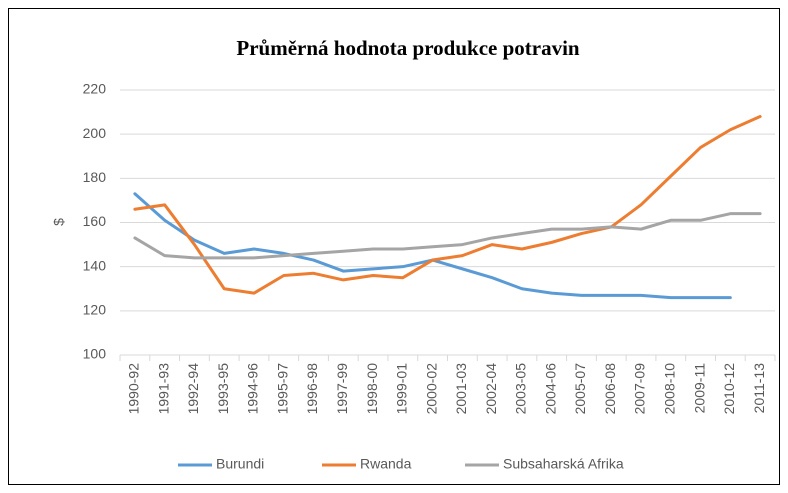  I want to click on chart-title: Průměrná hodnota produkce potravin, so click(408, 48).